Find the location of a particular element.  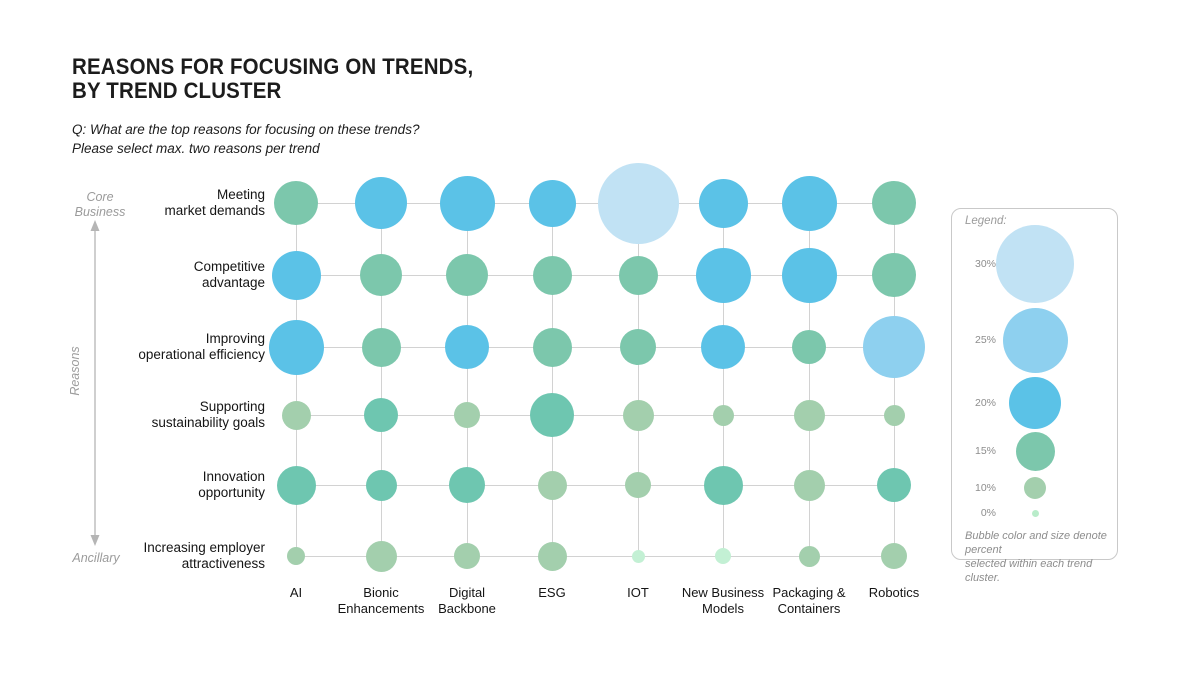

row-label: Increasing employer attractiveness is located at coordinates (204, 555).